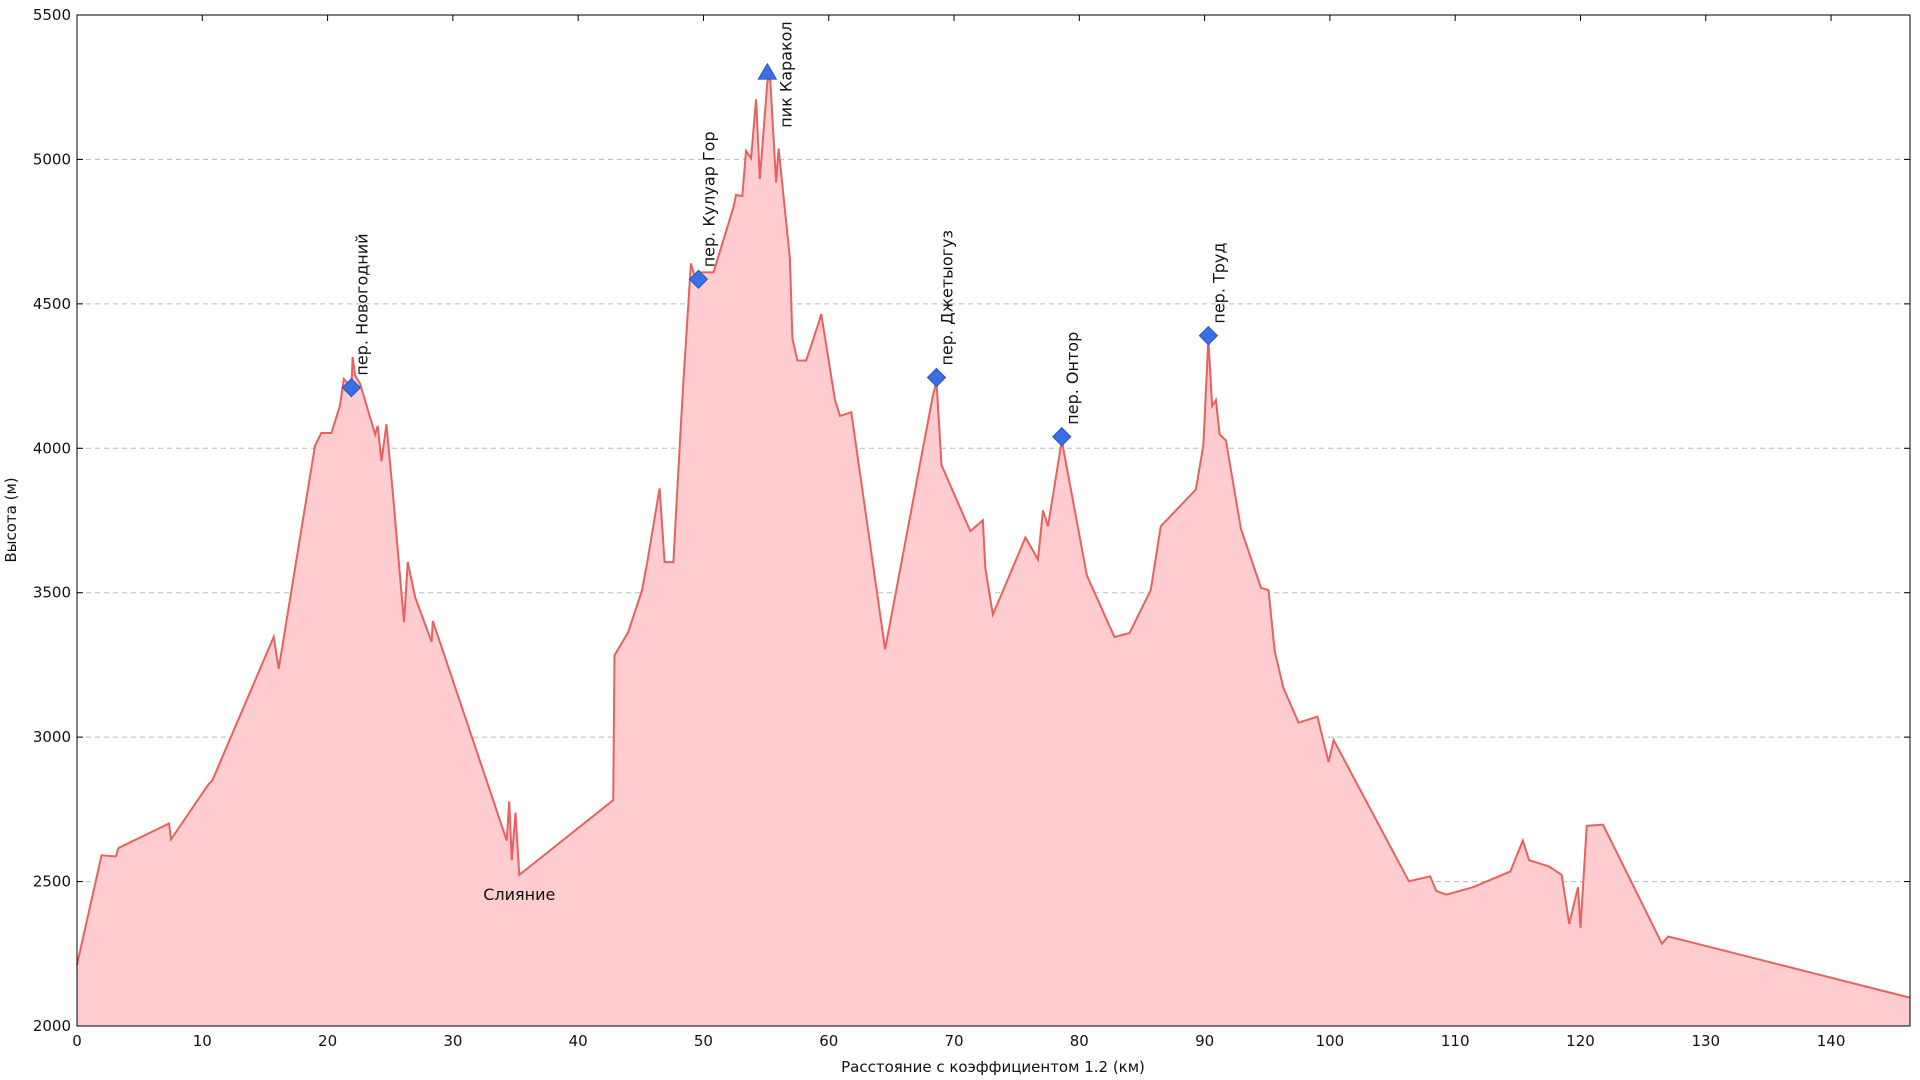 The image size is (1920, 1080). I want to click on x-tick-label: 90, so click(1204, 1041).